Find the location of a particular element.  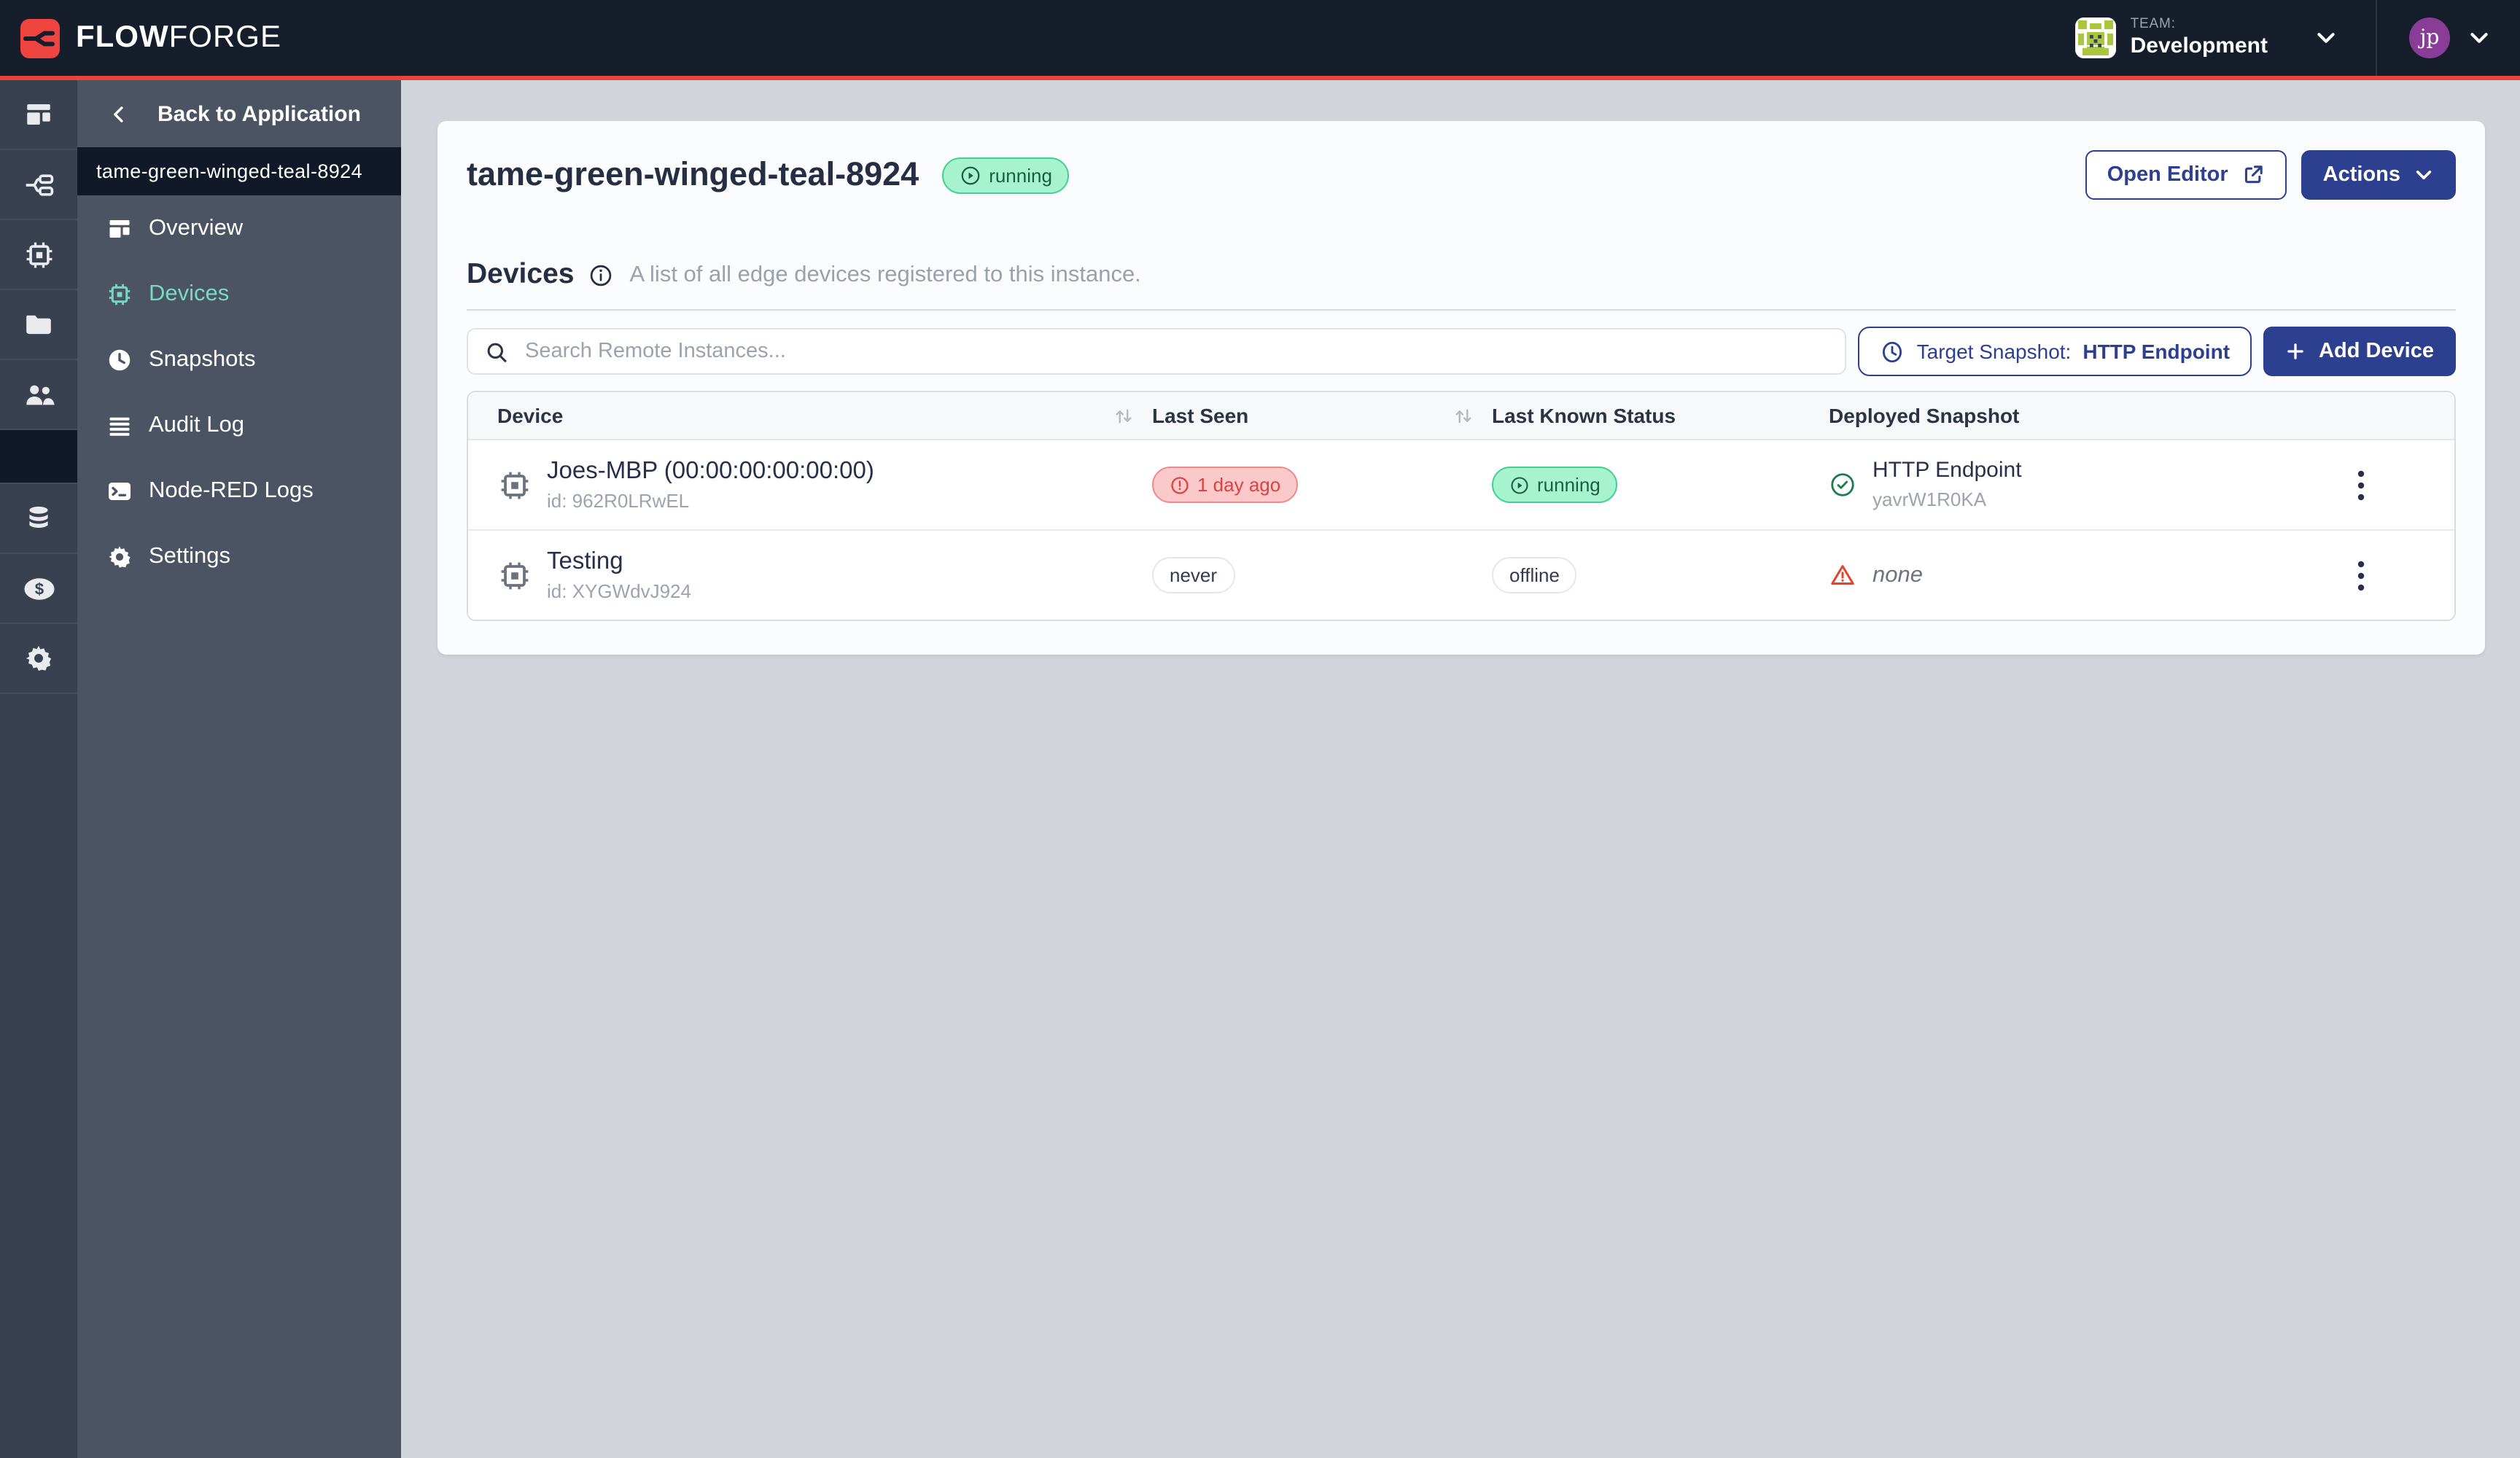

sidebar-item-settings: Settings is located at coordinates (239, 556).